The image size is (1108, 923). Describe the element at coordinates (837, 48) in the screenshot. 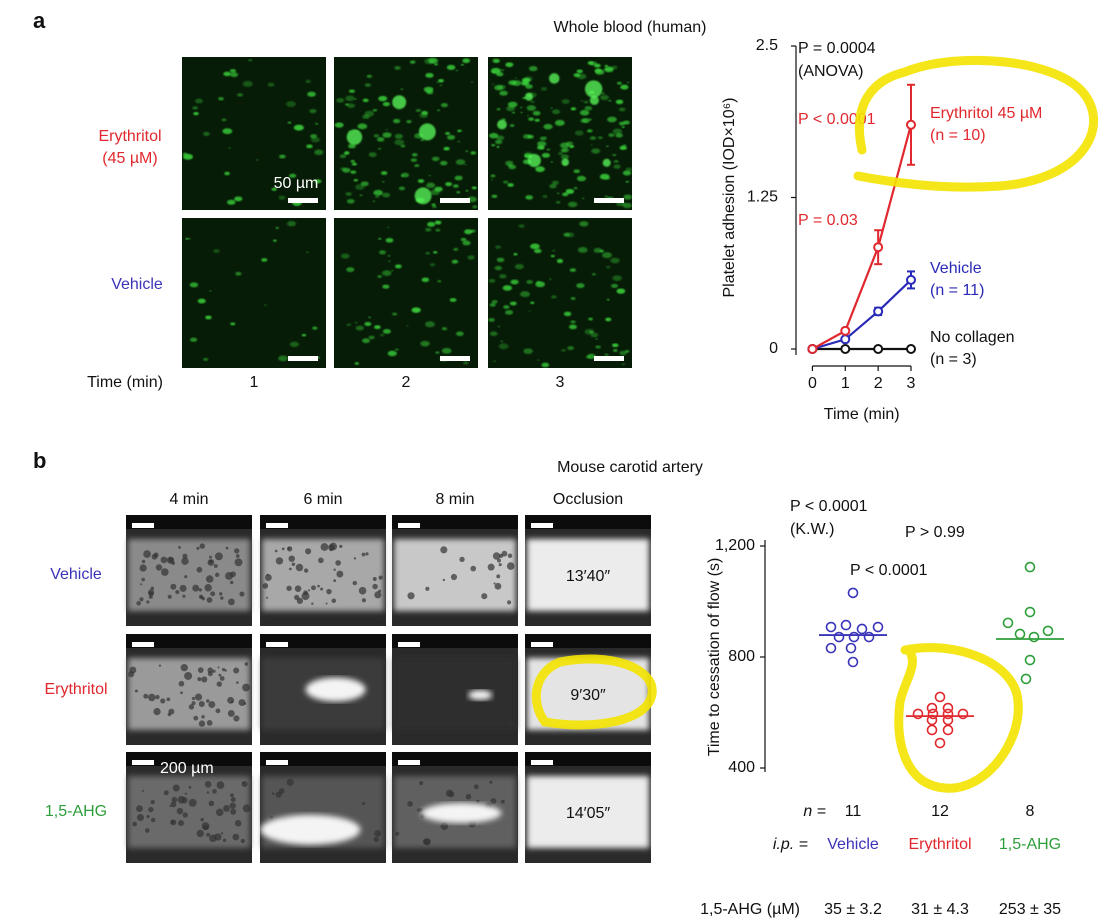

I see `annotation: P = 0.0004` at that location.